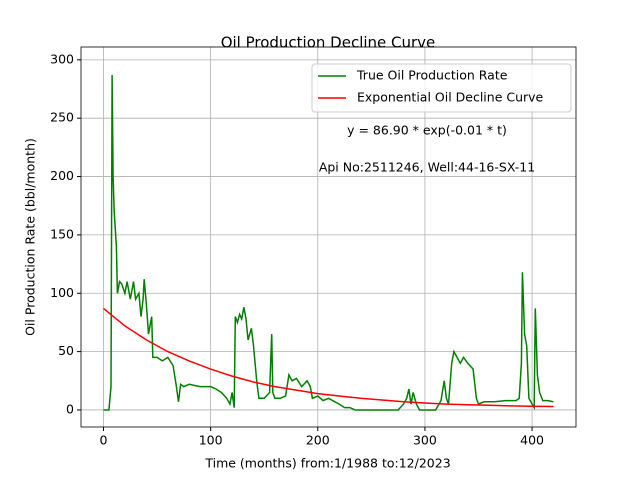  What do you see at coordinates (532, 440) in the screenshot?
I see `x-tick-label: 400` at bounding box center [532, 440].